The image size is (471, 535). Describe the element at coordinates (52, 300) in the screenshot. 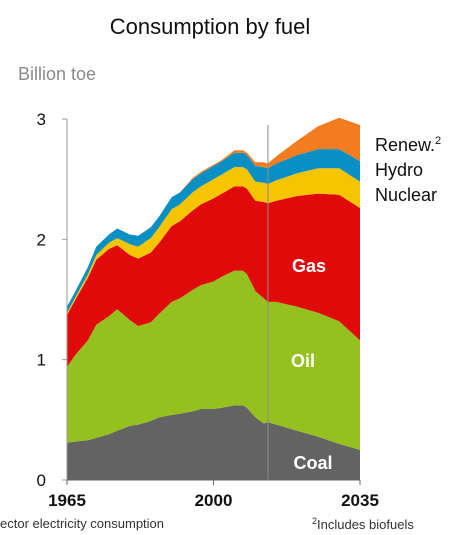

I see `y-axis: 0 1 2 3` at that location.